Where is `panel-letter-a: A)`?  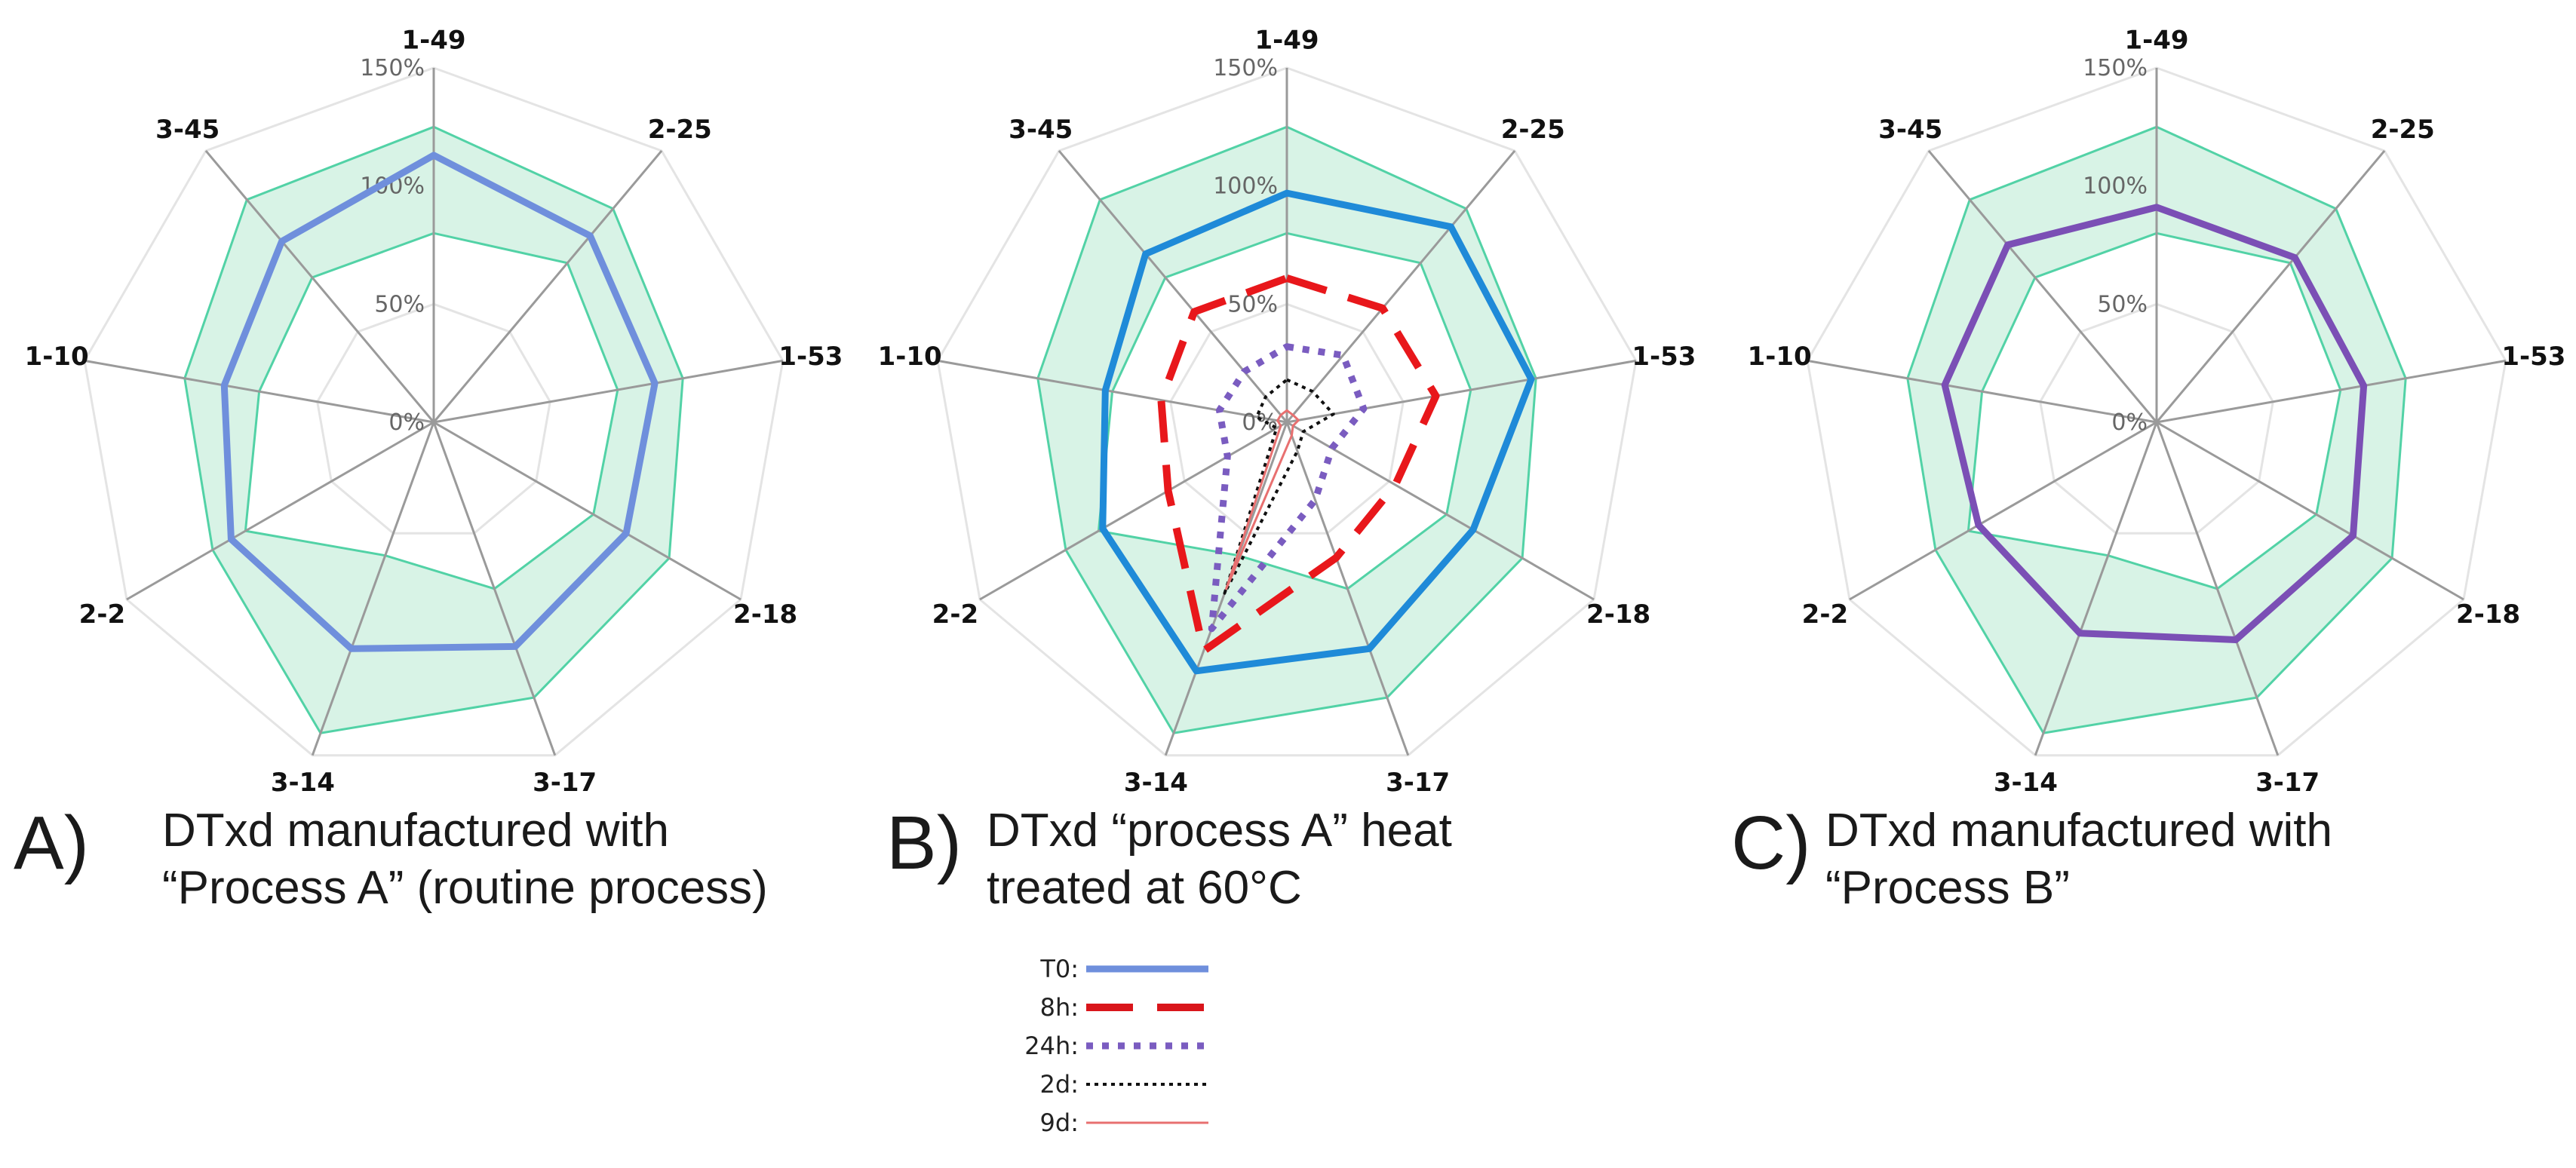 panel-letter-a: A) is located at coordinates (51, 843).